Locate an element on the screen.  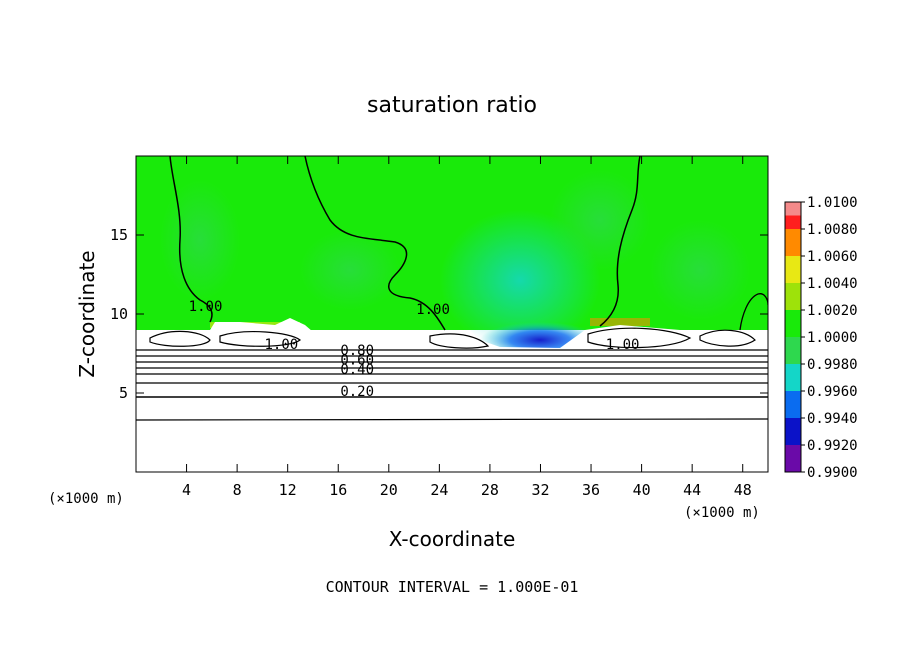
chart-title: saturation ratio is located at coordinates (452, 105).